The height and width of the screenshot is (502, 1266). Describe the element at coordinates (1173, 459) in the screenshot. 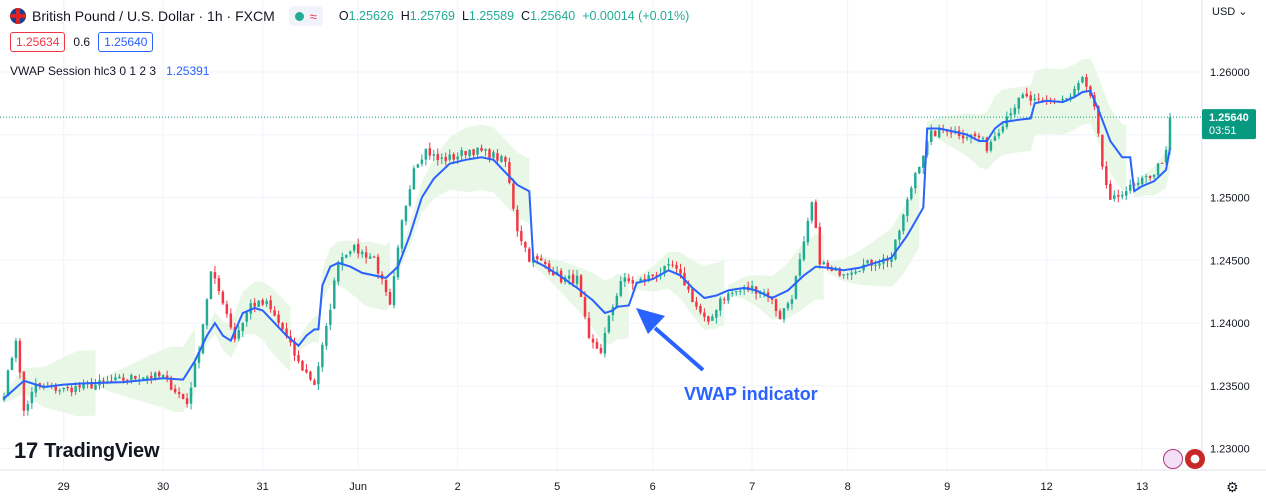

I see `lightning-icon` at that location.